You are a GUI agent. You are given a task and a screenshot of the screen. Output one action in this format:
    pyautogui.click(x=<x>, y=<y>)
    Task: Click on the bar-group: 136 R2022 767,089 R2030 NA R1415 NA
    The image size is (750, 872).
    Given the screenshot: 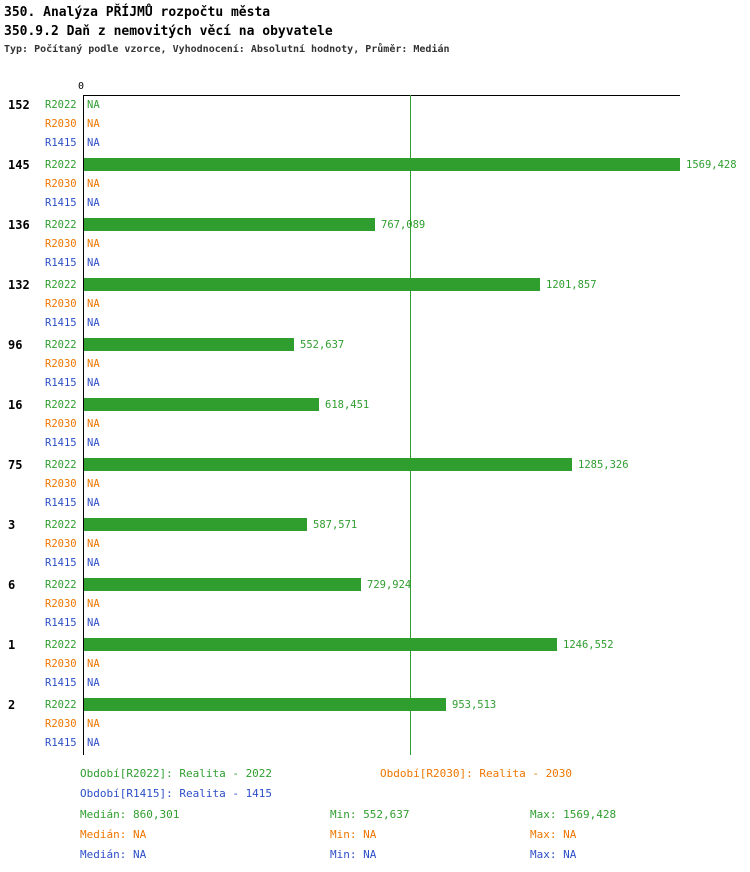 What is the action you would take?
    pyautogui.click(x=375, y=245)
    